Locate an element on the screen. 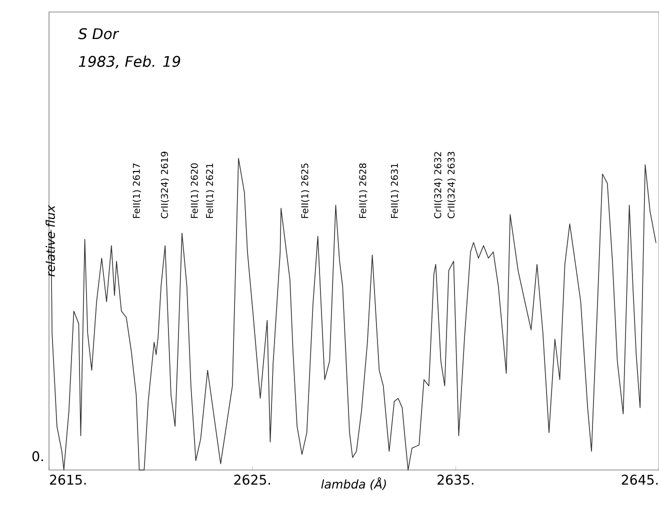 The width and height of the screenshot is (659, 509). x-tick-label: 2625. is located at coordinates (252, 479).